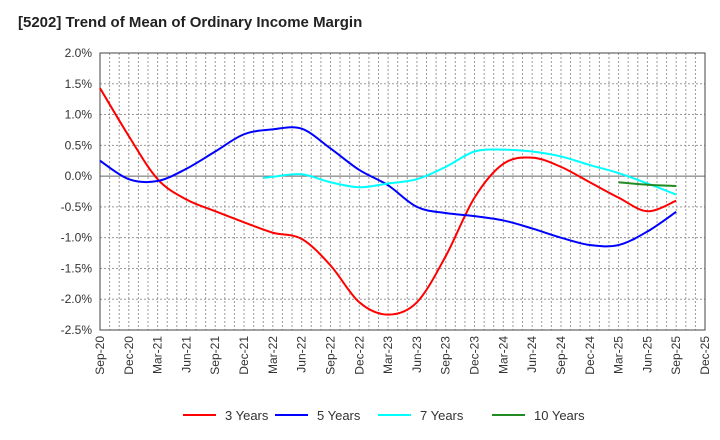 The height and width of the screenshot is (440, 720). Describe the element at coordinates (475, 355) in the screenshot. I see `x-tick-label: Dec-23` at that location.